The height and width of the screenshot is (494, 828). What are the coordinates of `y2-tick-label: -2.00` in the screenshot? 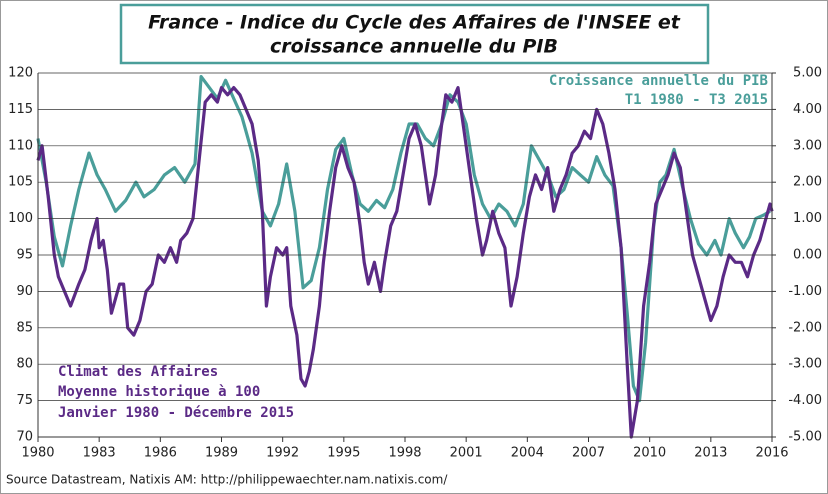 It's located at (805, 327).